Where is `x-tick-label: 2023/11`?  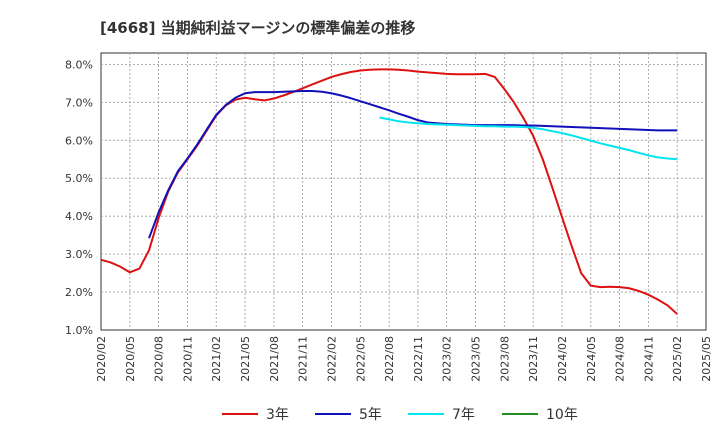 x-tick-label: 2023/11 is located at coordinates (533, 359).